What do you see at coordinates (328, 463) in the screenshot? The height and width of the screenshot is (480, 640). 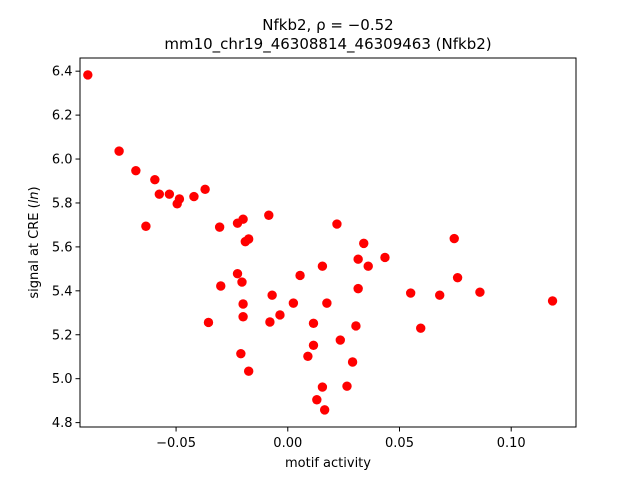 I see `x-axis-label: motif activity` at bounding box center [328, 463].